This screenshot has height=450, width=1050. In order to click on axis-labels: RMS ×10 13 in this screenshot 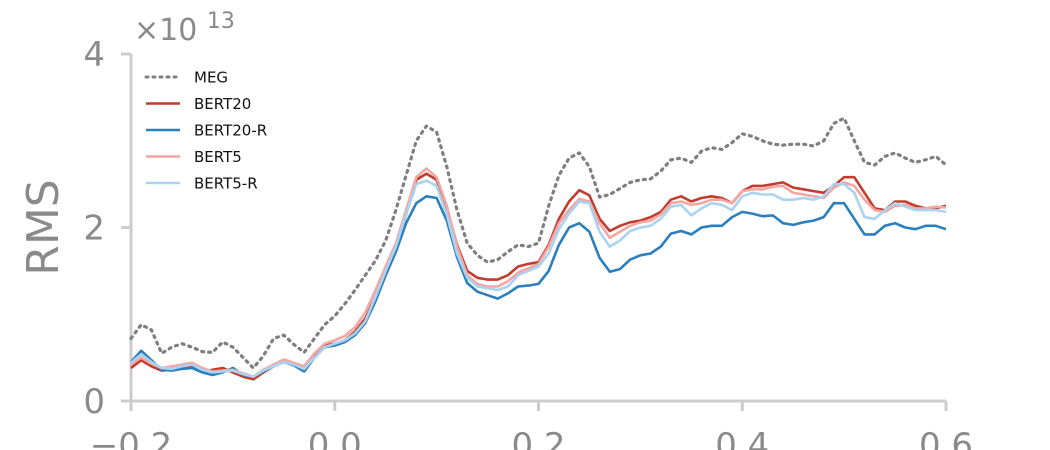, I will do `click(126, 142)`.